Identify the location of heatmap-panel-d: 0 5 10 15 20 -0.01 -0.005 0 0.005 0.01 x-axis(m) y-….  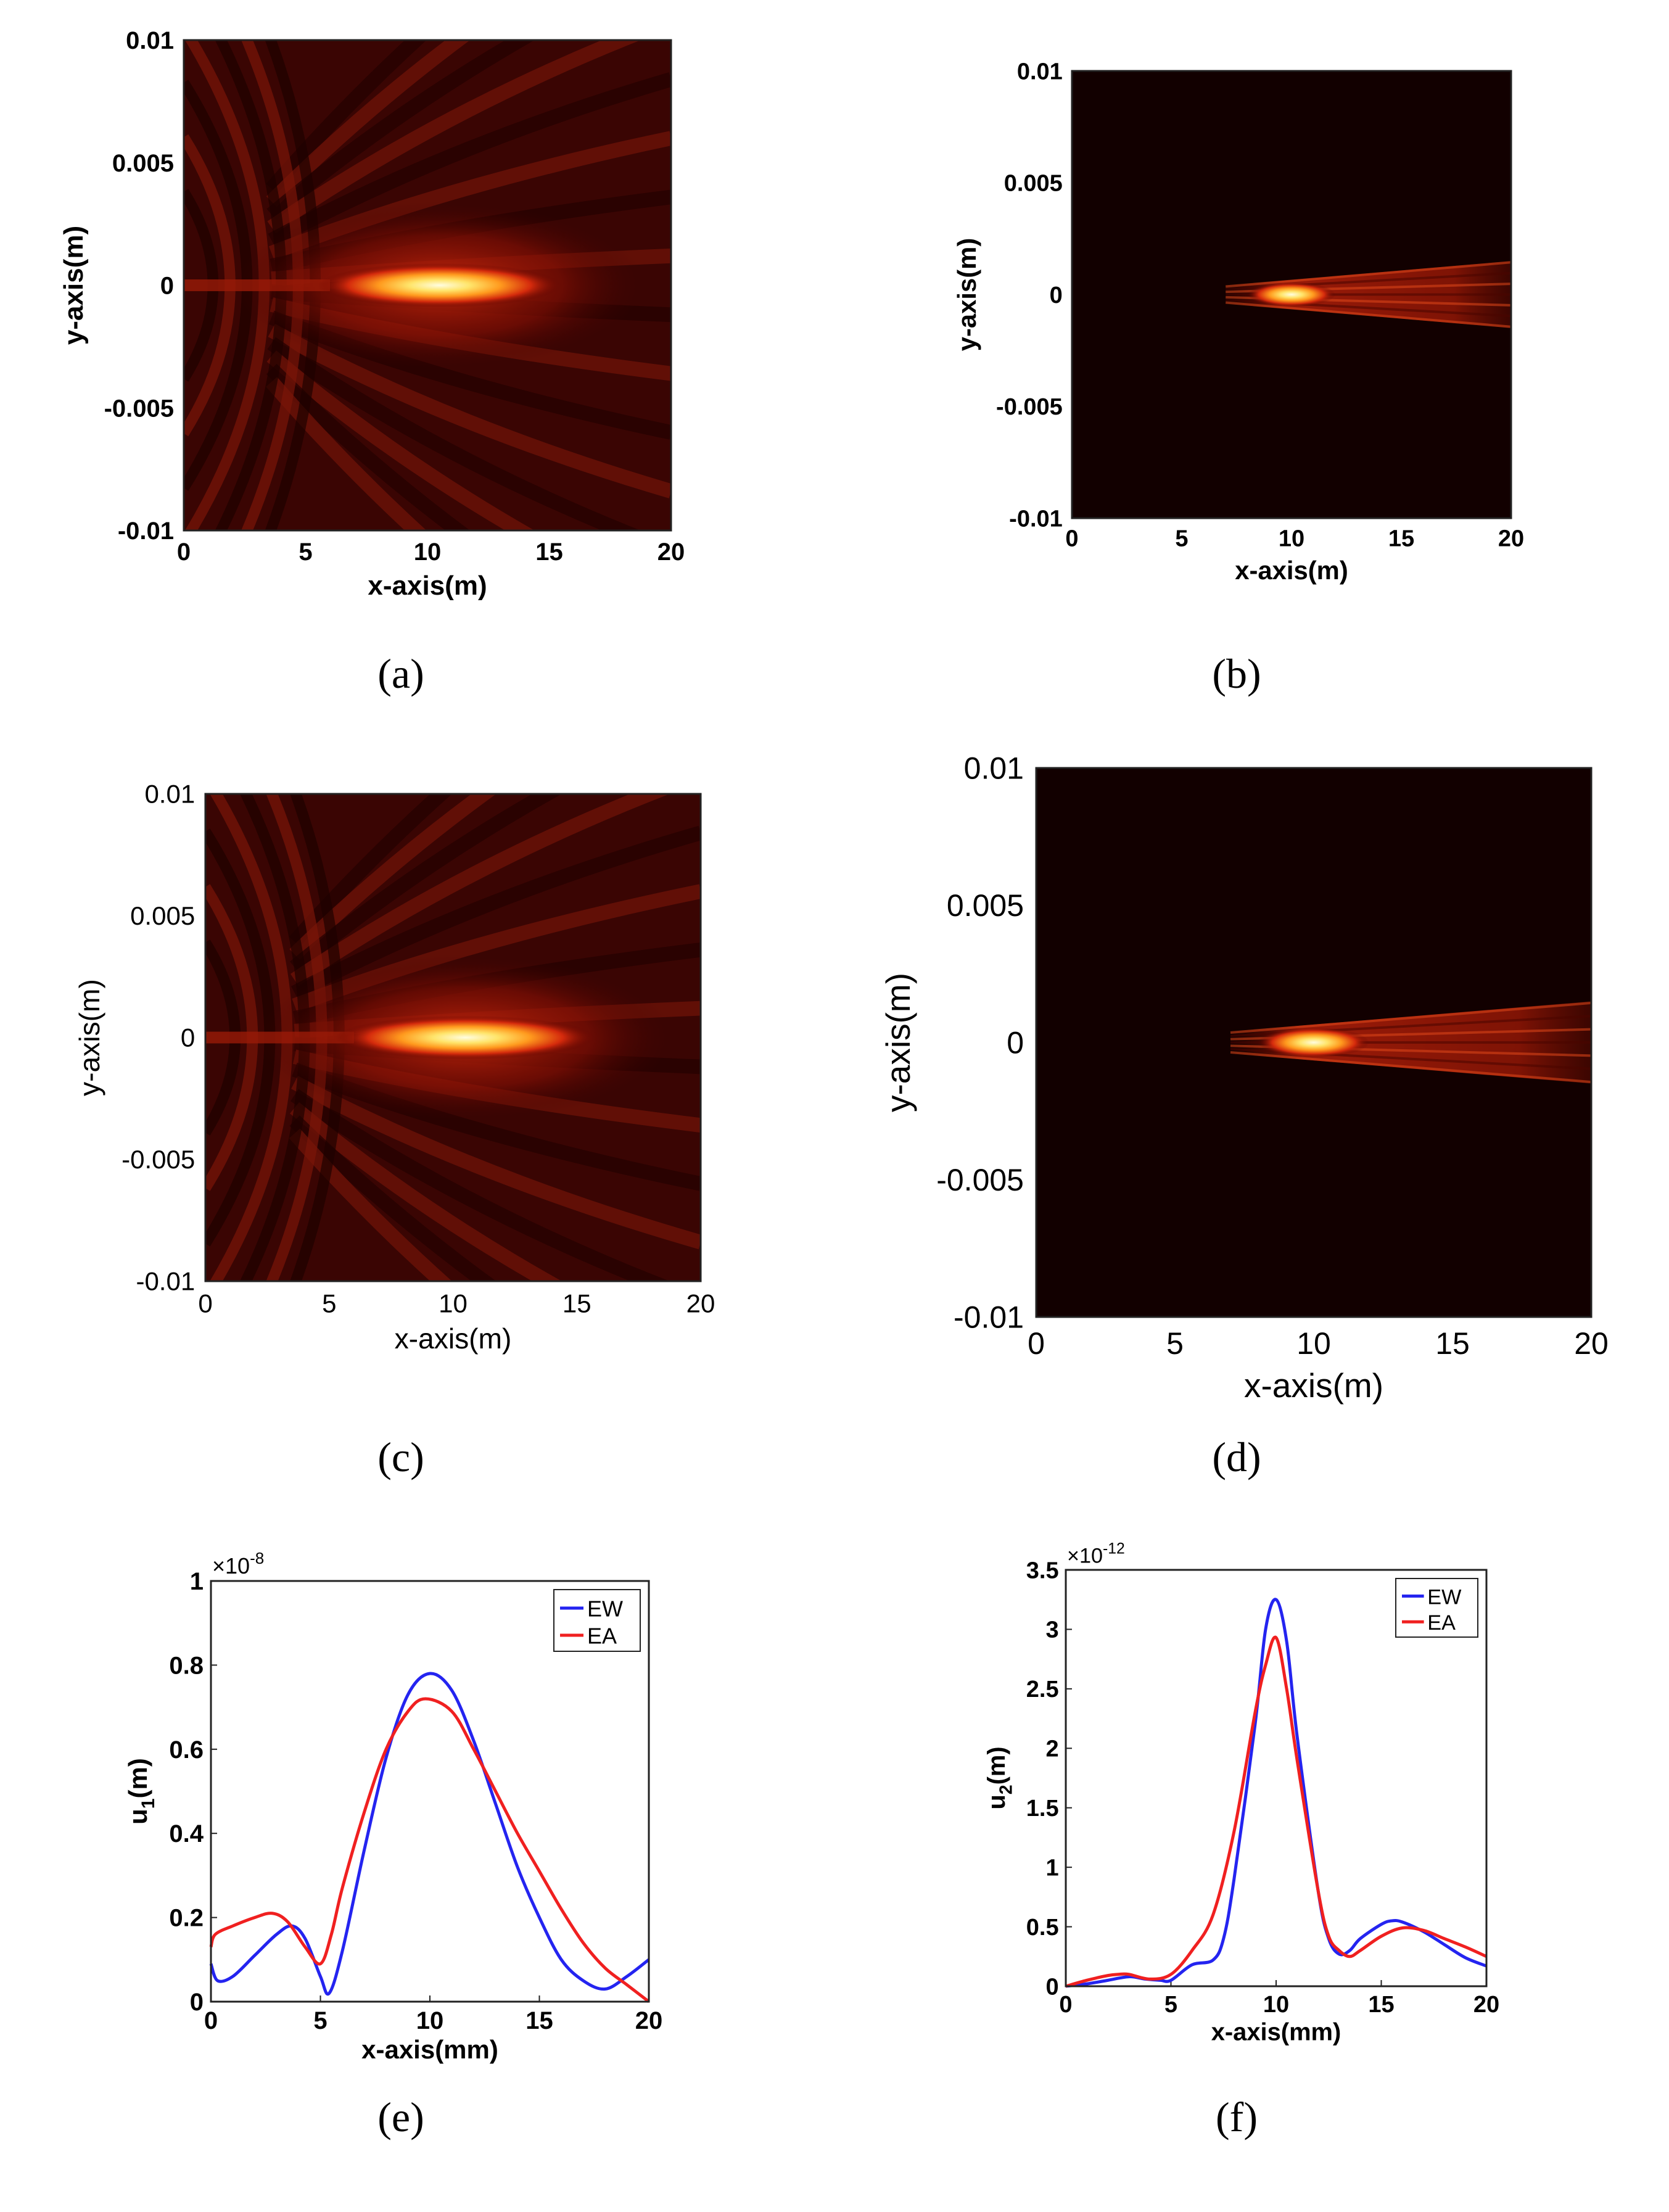
(1244, 1078).